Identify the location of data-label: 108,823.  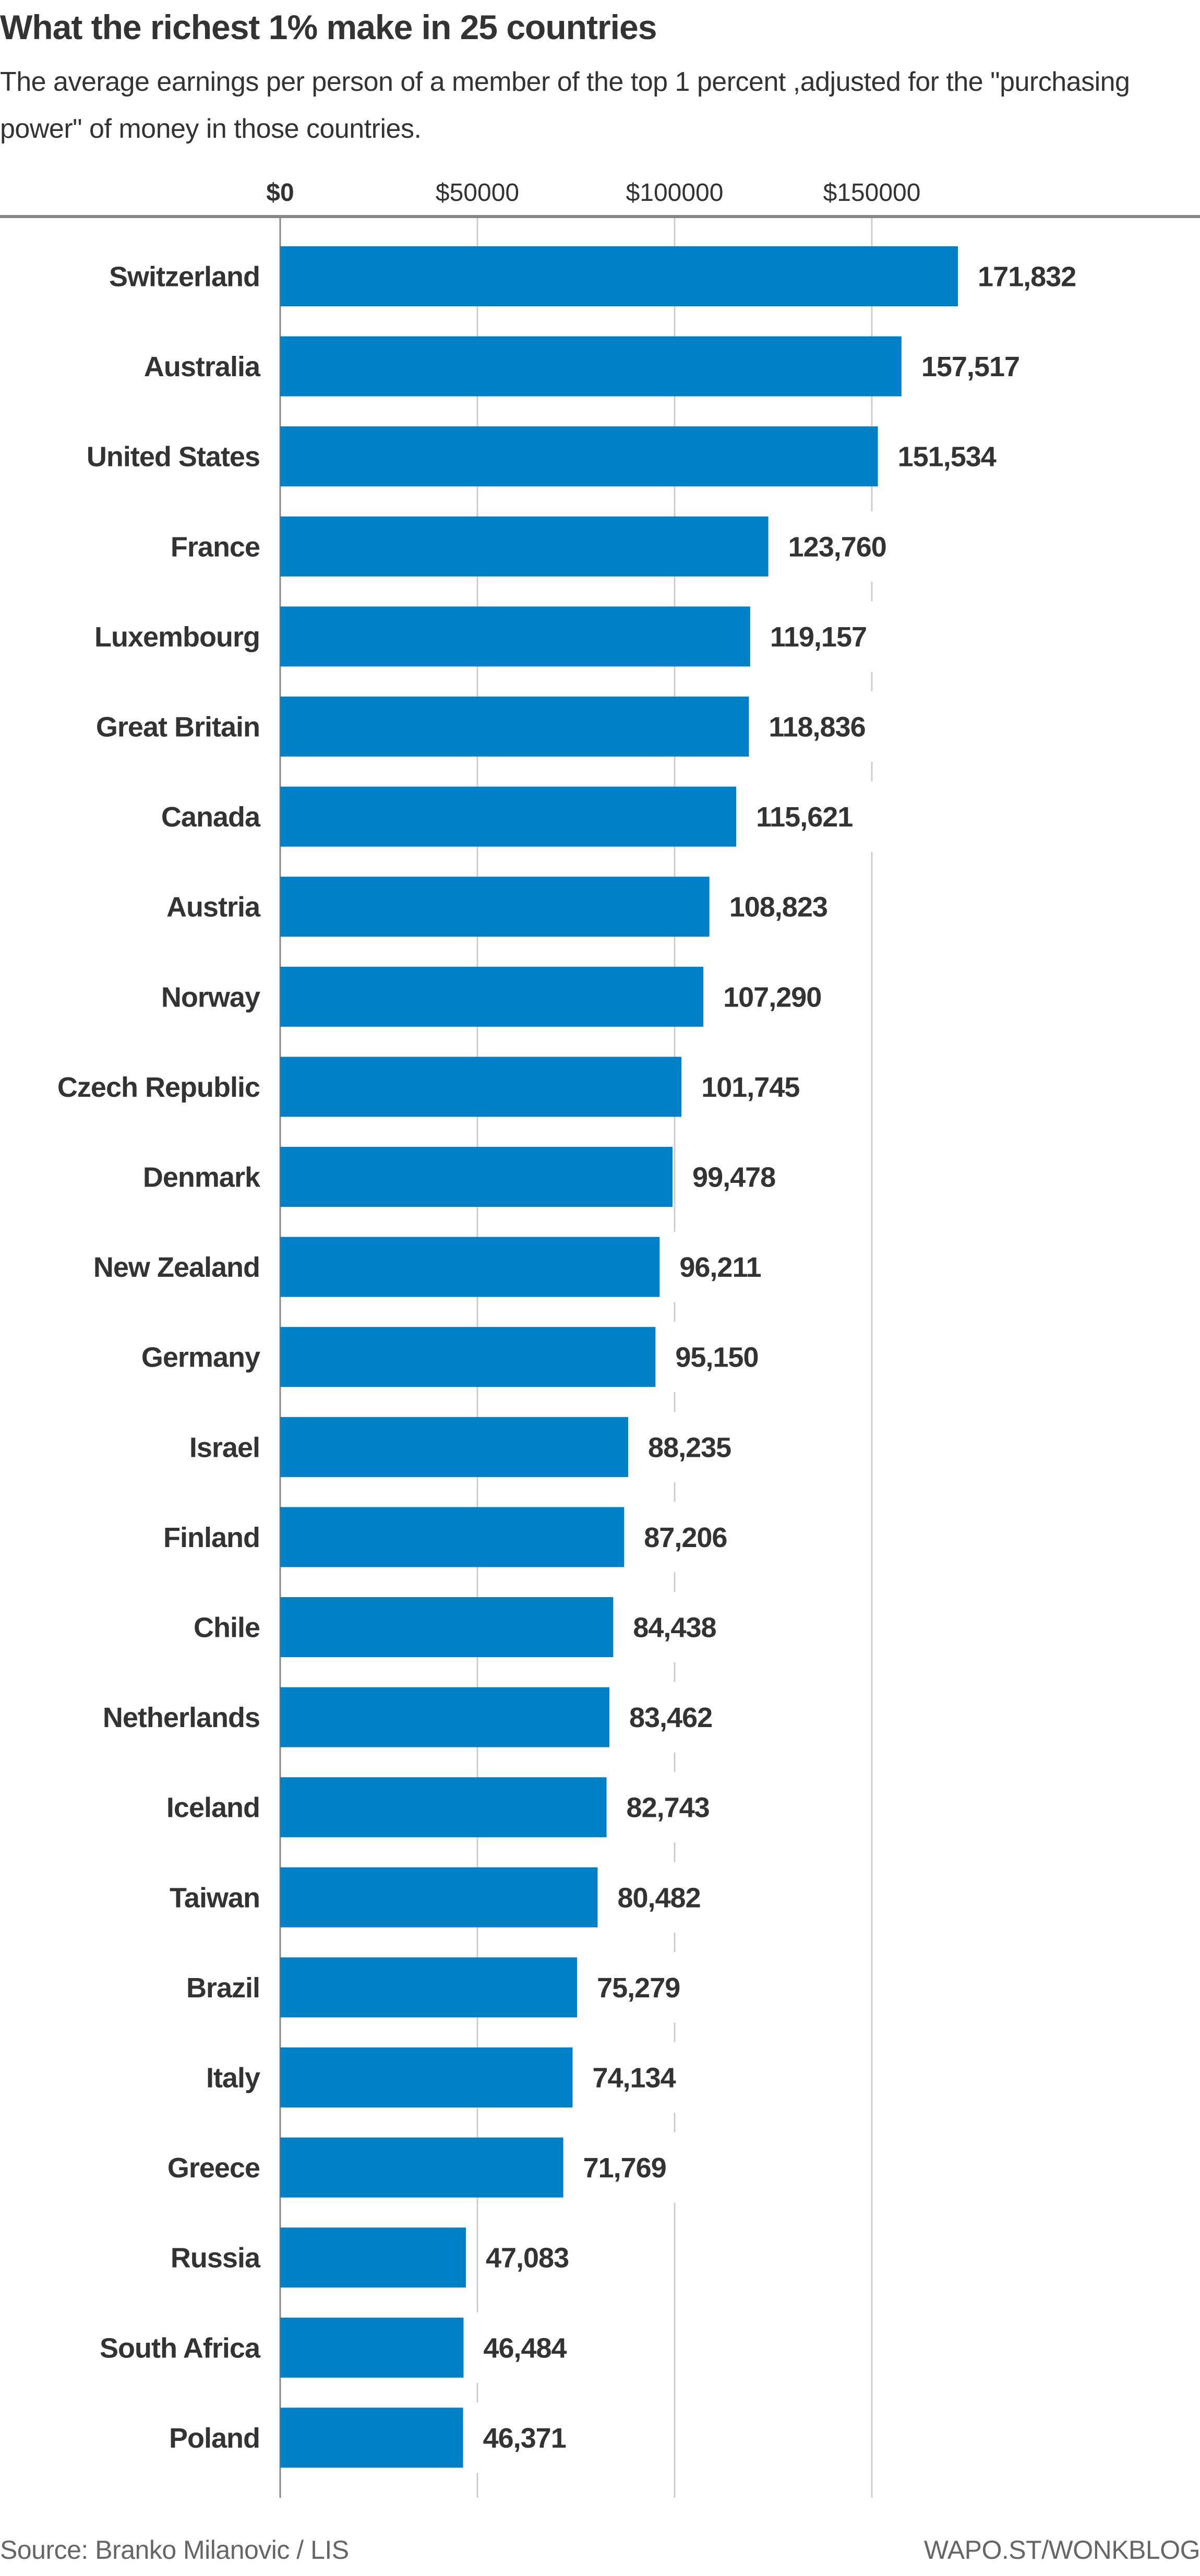
(778, 907).